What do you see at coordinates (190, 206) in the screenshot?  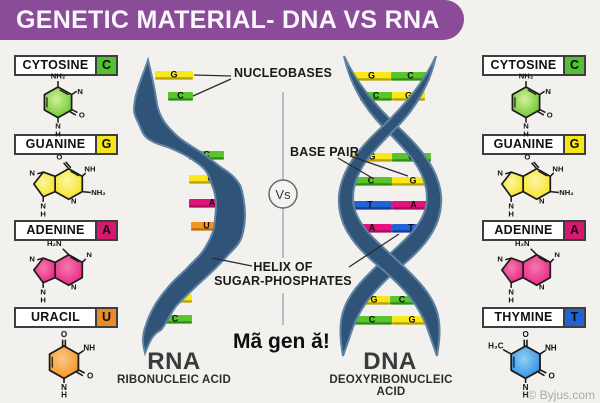 I see `rna-strand` at bounding box center [190, 206].